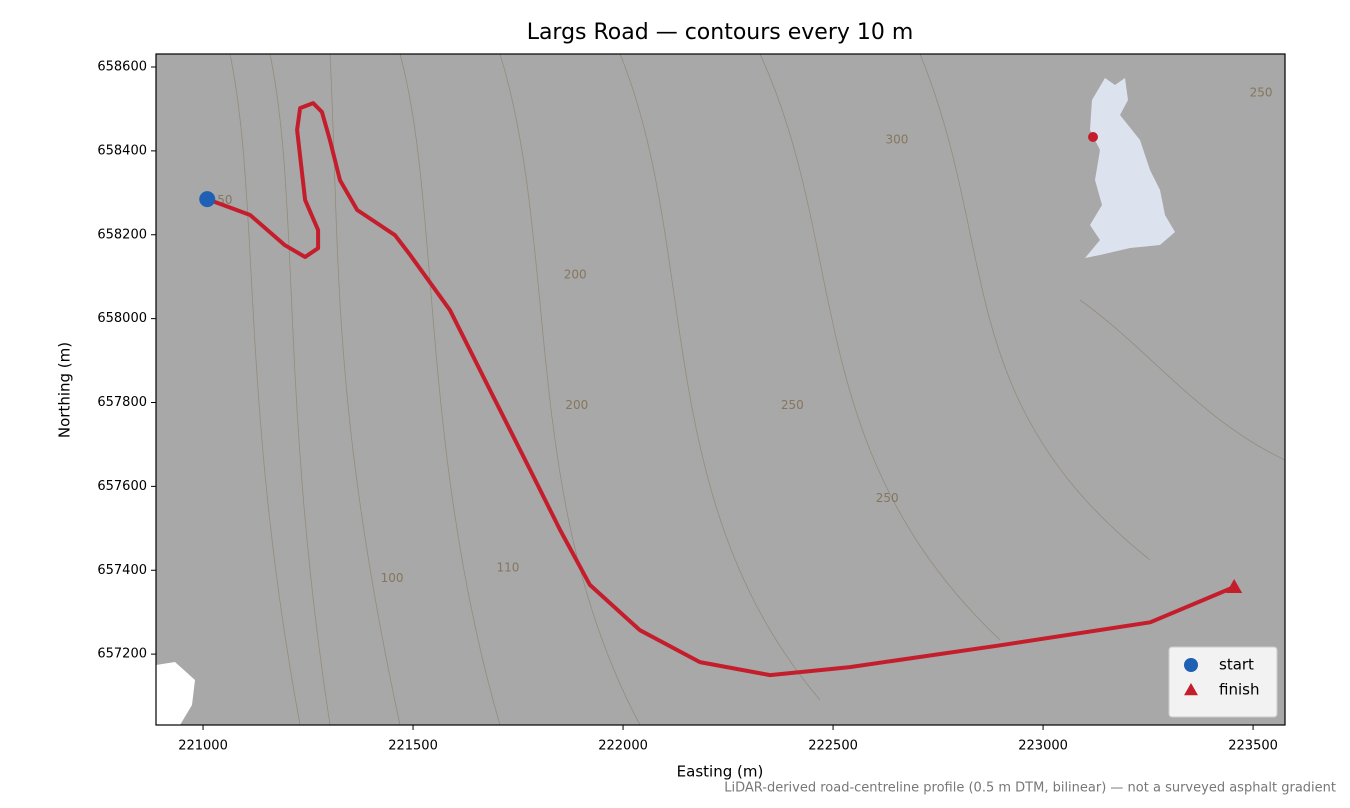  Describe the element at coordinates (1236, 665) in the screenshot. I see `legend-label: start` at that location.